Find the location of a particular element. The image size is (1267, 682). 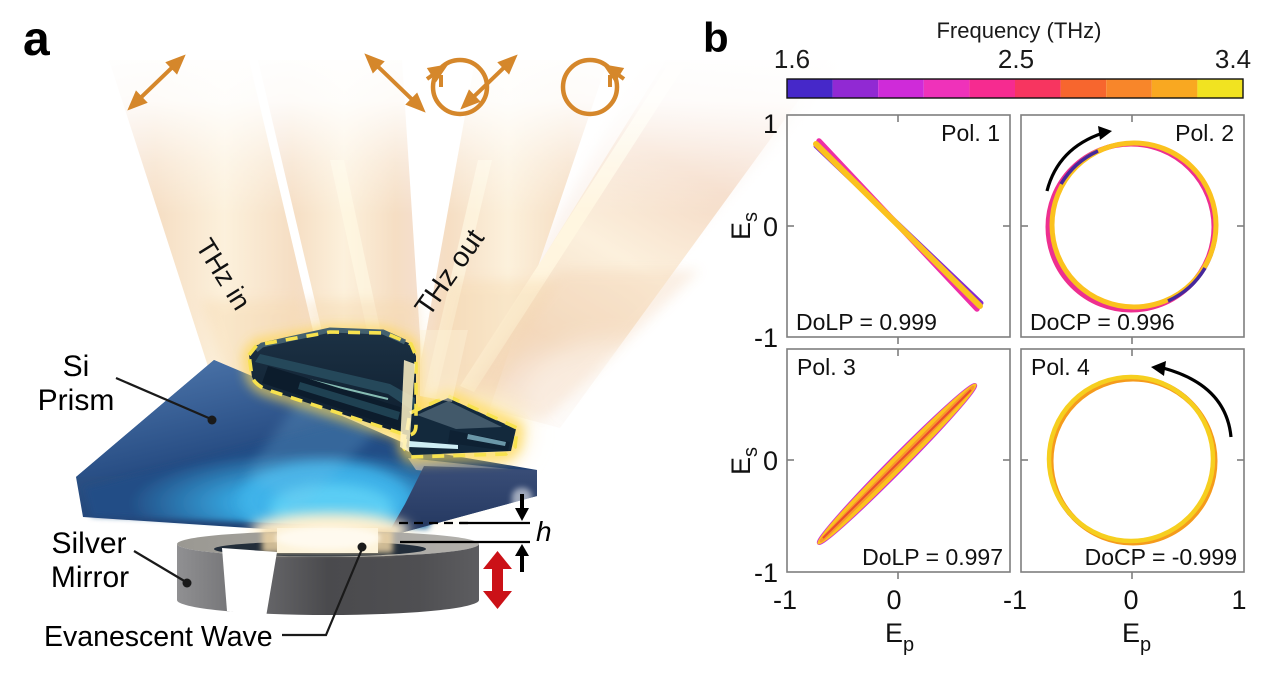

svg-text: 2.5 is located at coordinates (1016, 59).